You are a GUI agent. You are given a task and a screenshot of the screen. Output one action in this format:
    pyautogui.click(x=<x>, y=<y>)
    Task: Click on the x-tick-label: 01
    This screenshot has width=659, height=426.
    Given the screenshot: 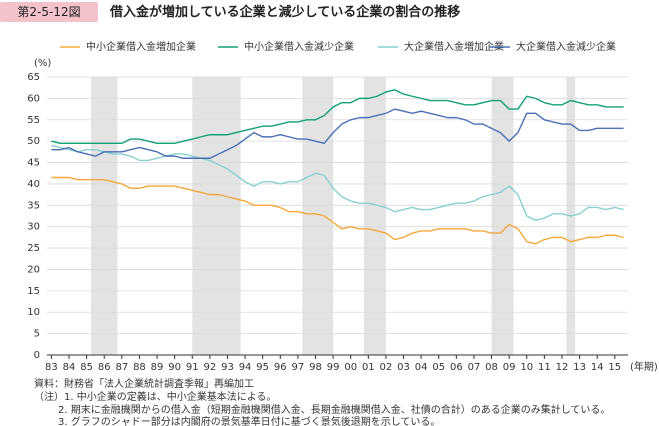 What is the action you would take?
    pyautogui.click(x=368, y=367)
    